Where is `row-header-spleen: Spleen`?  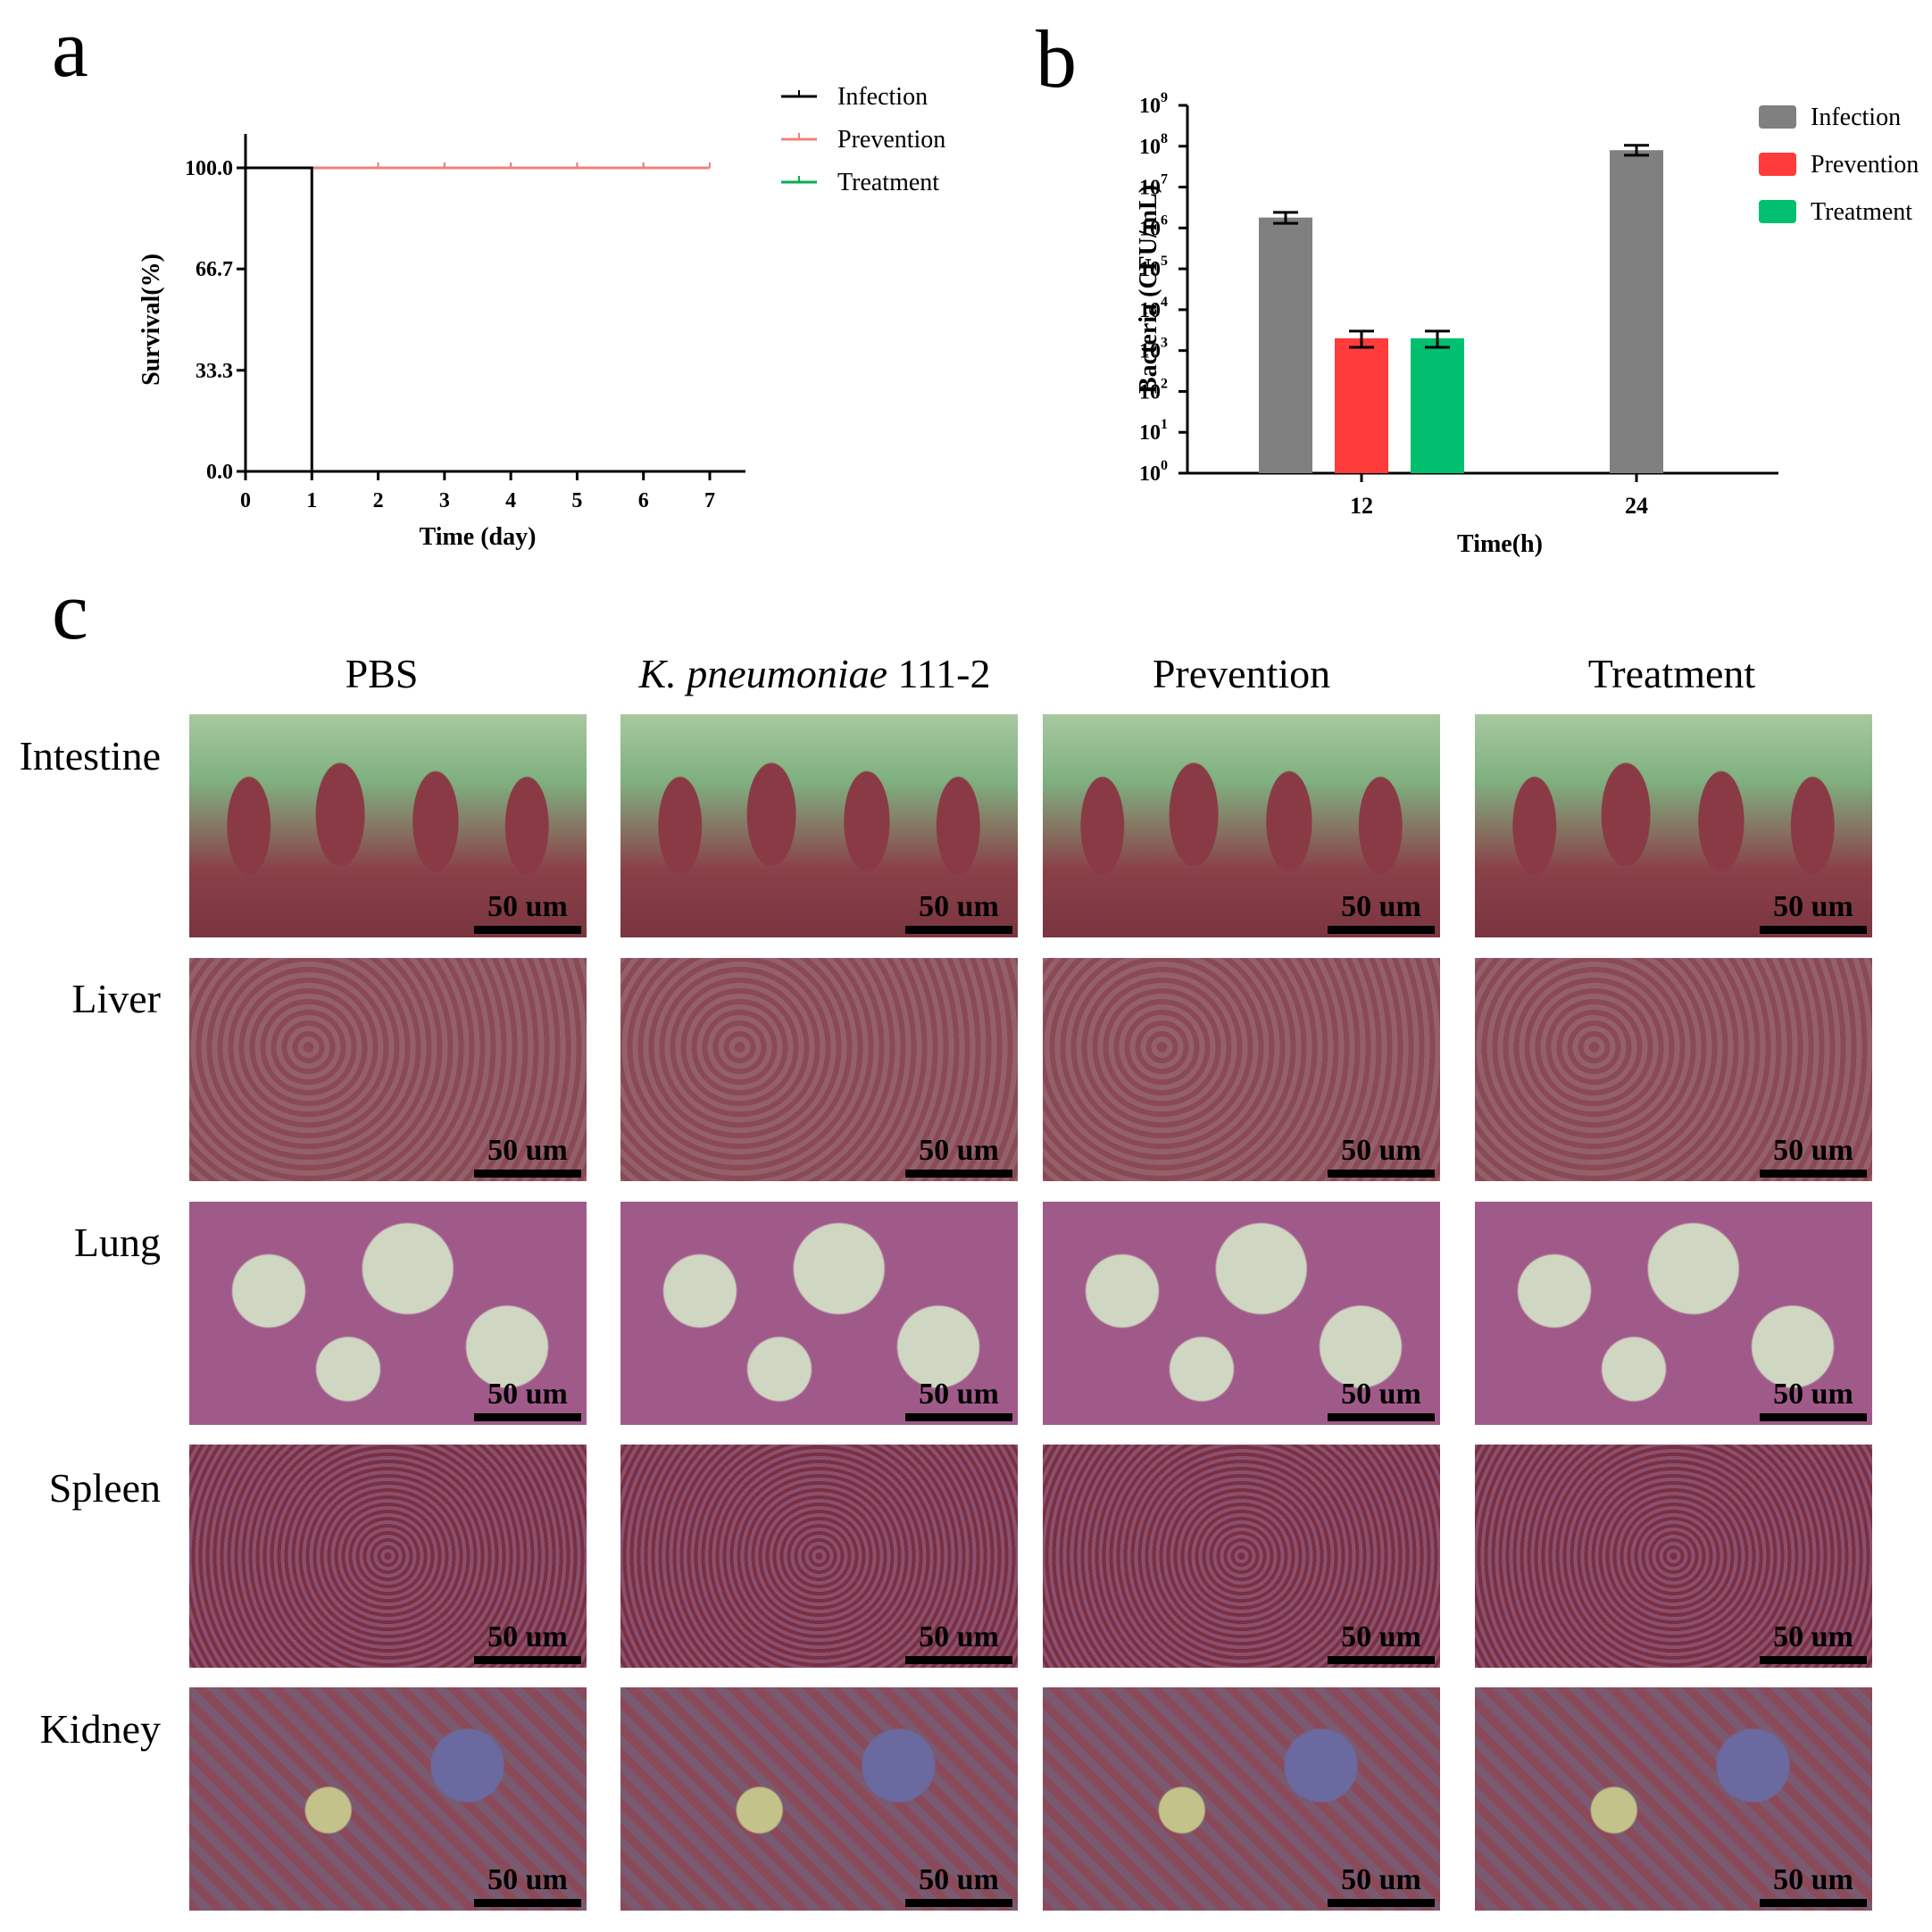
row-header-spleen: Spleen is located at coordinates (104, 1488).